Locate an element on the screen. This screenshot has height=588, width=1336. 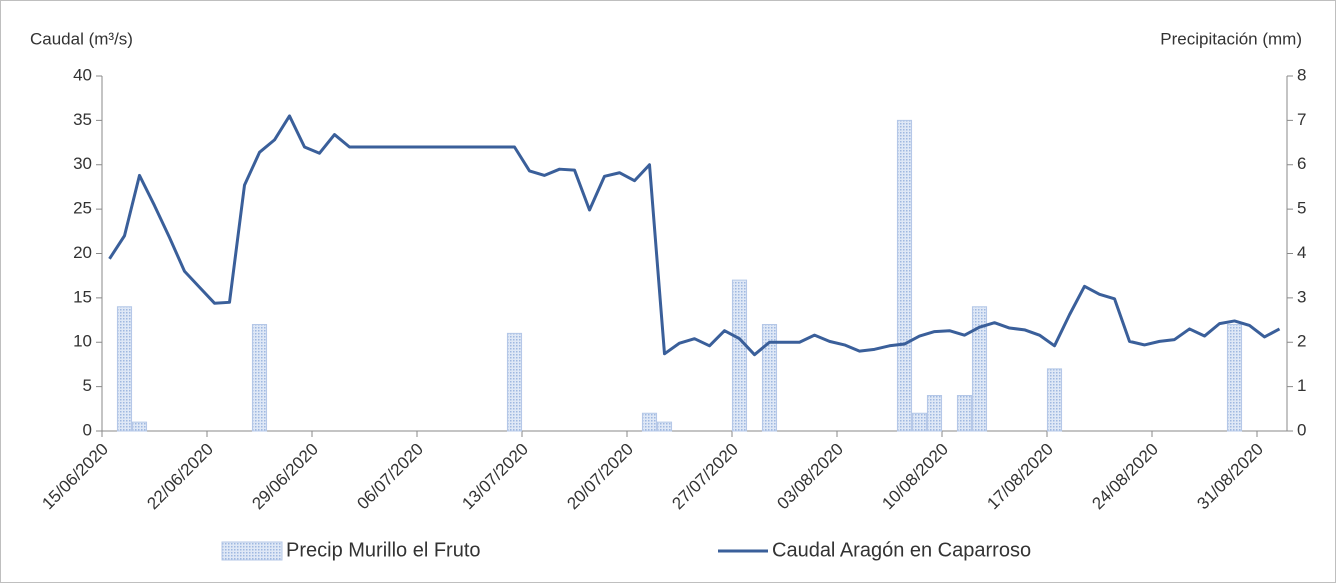
y2-tick-label: 7 is located at coordinates (1301, 119).